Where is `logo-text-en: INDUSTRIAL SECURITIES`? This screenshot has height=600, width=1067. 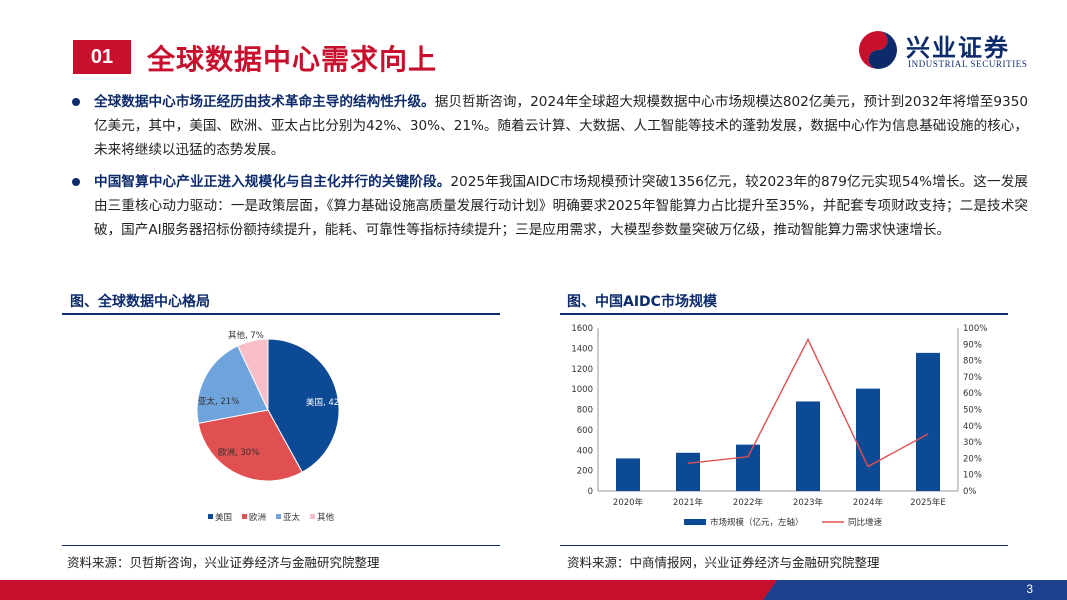
logo-text-en: INDUSTRIAL SECURITIES is located at coordinates (968, 64).